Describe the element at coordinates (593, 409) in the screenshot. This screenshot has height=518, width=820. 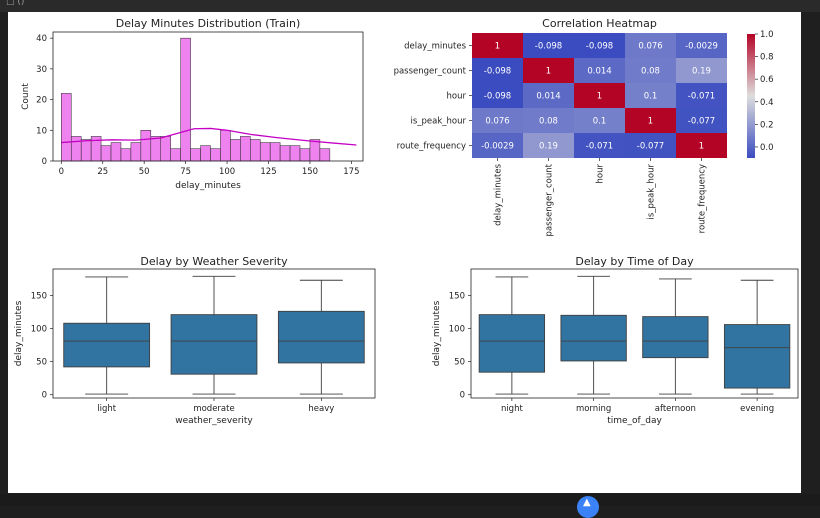
I see `timeofday-xtick-label: morning` at that location.